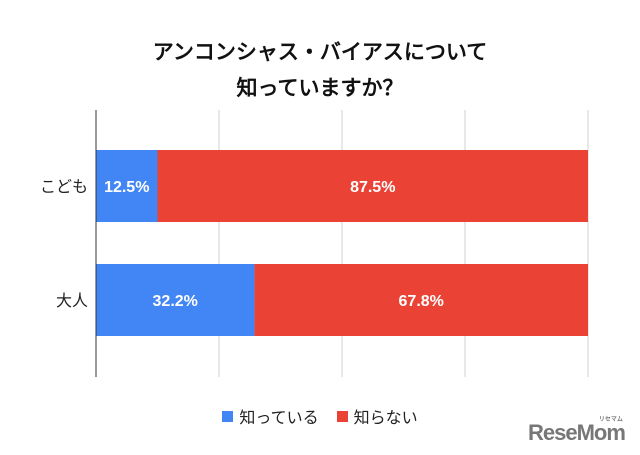  Describe the element at coordinates (385, 417) in the screenshot. I see `legend-label-dont-know: 知らない` at that location.